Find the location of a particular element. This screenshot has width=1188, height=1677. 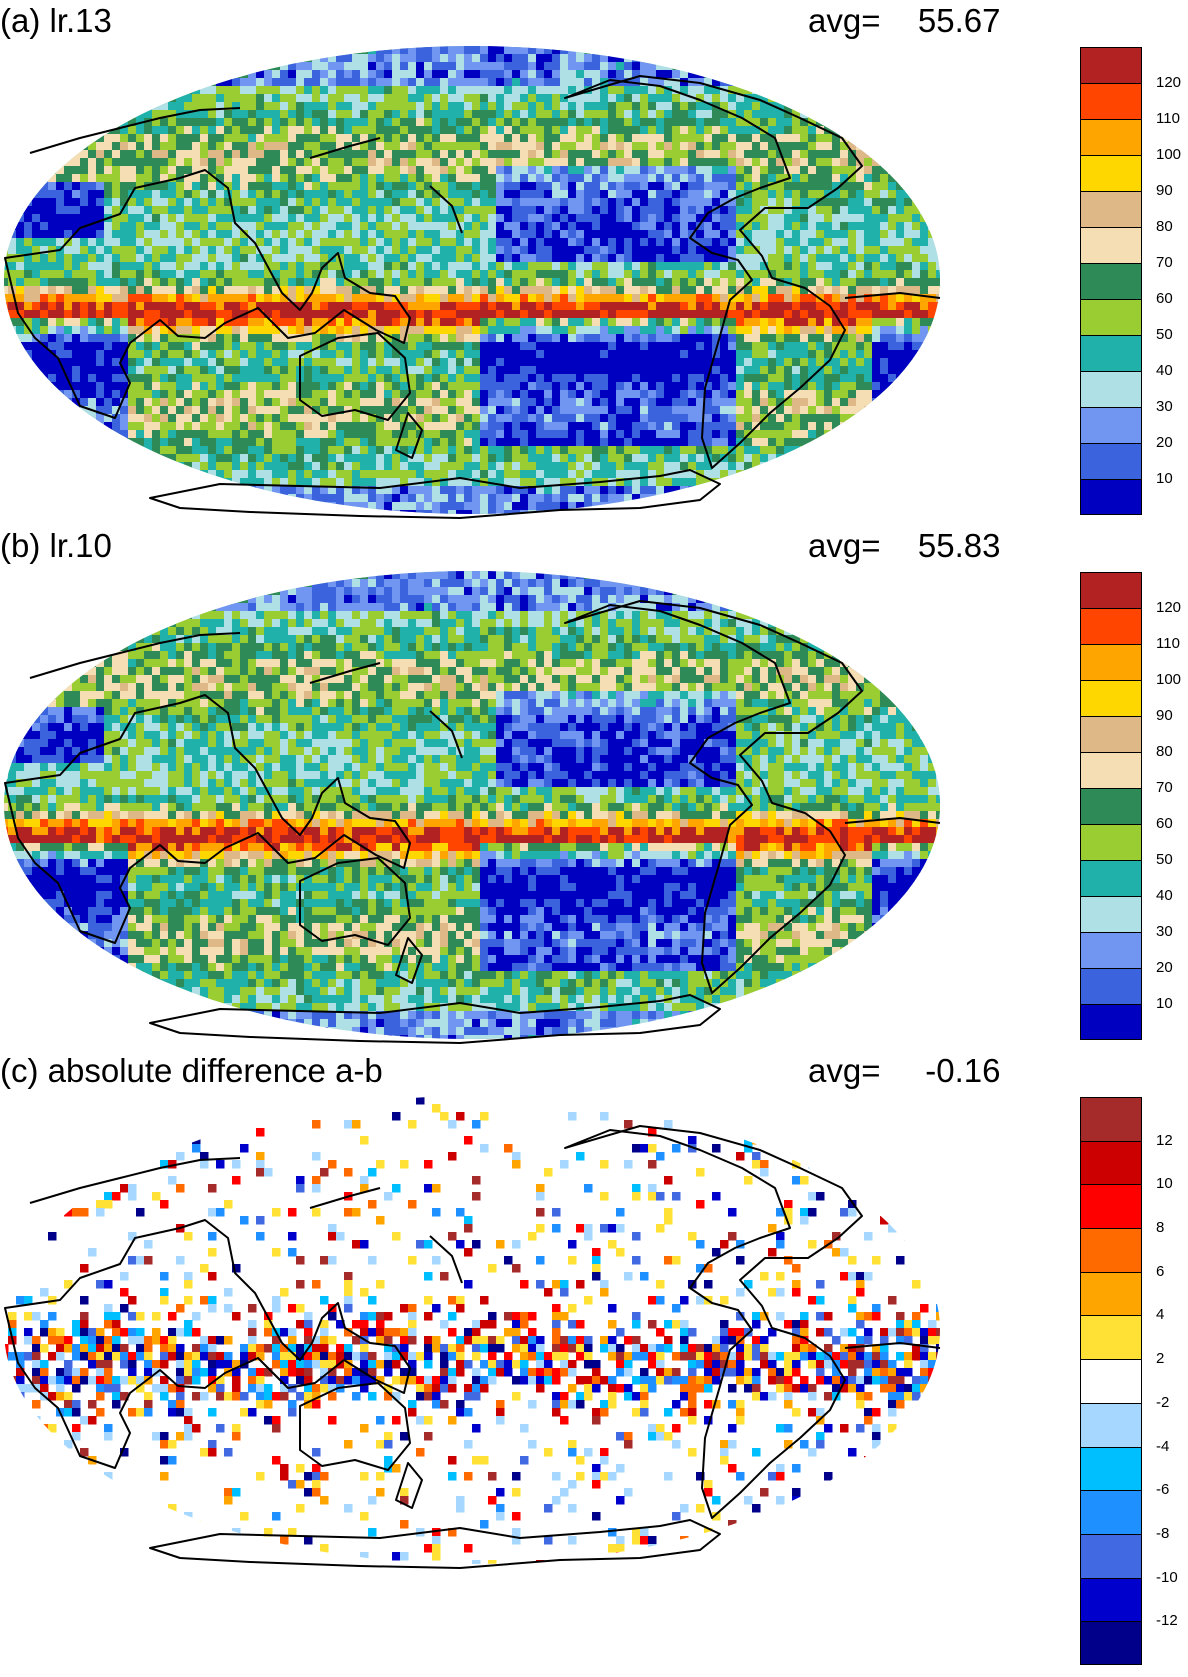

colorbar-tick-label: -8 is located at coordinates (1163, 1533).